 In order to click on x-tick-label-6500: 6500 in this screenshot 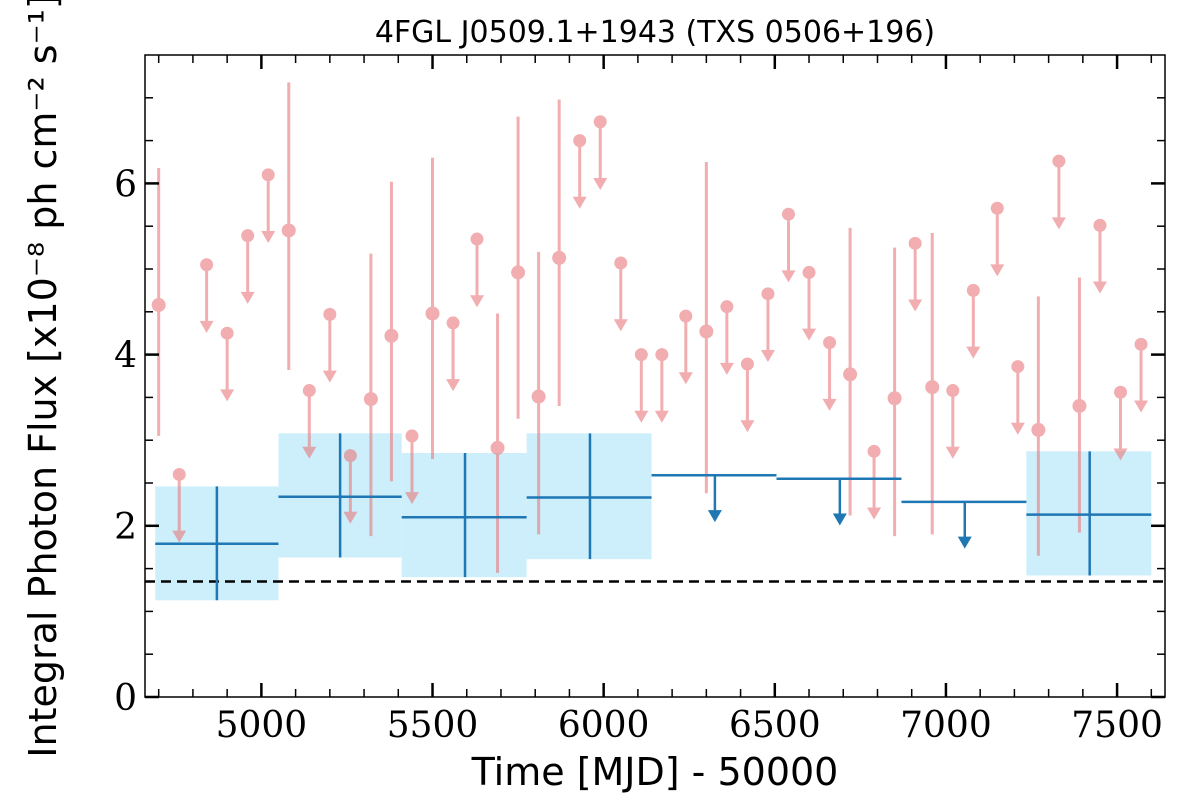, I will do `click(775, 725)`.